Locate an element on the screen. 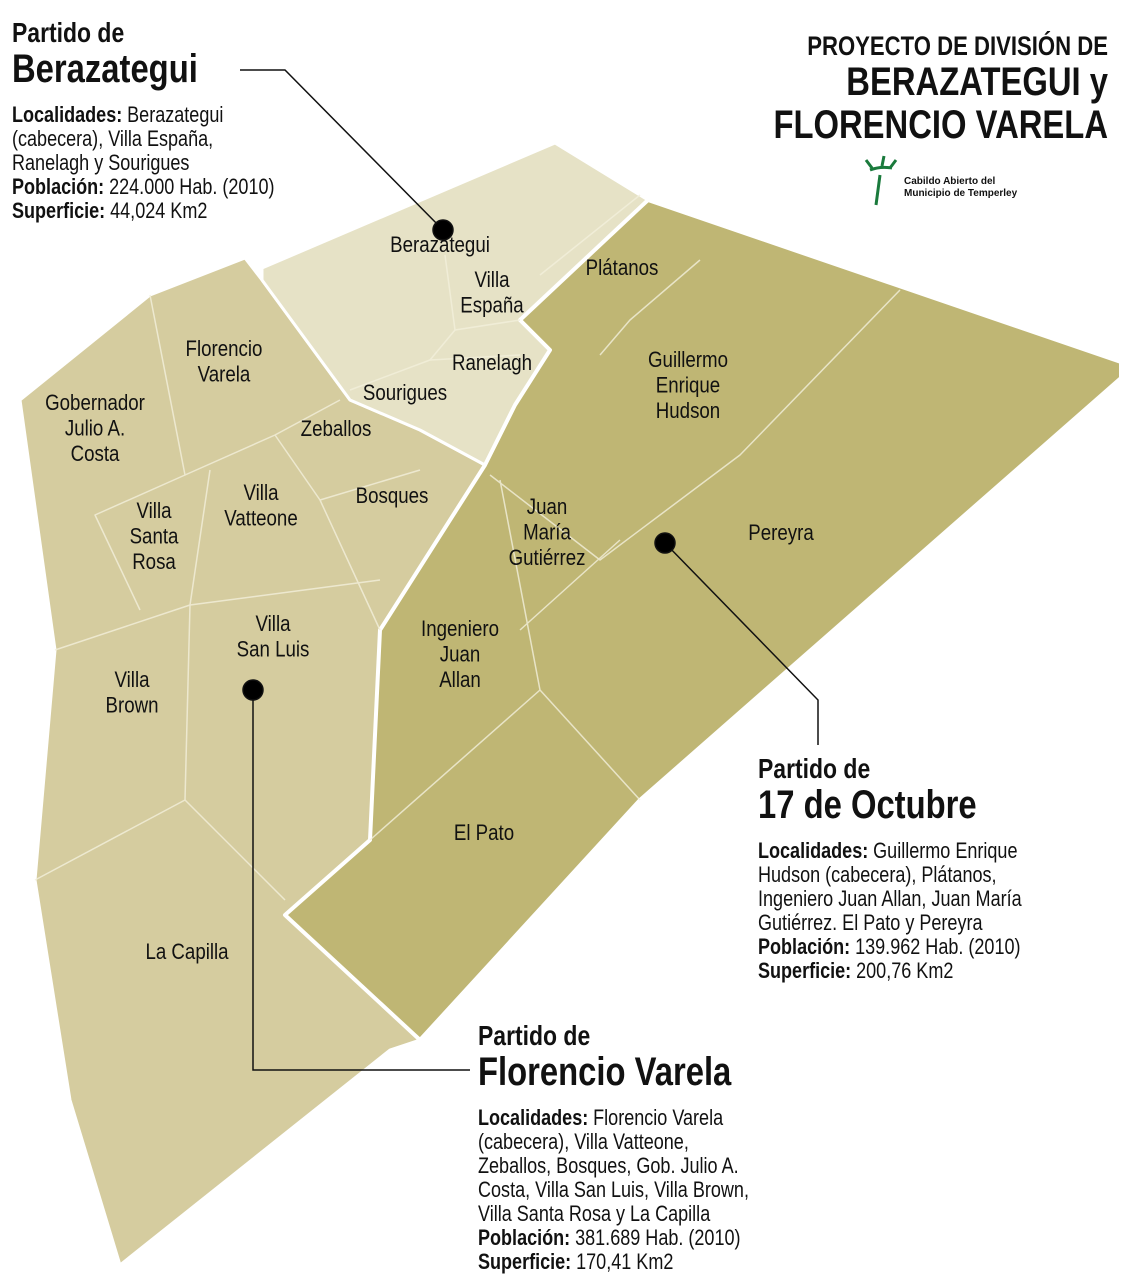  locality-text: La Capilla is located at coordinates (187, 953).